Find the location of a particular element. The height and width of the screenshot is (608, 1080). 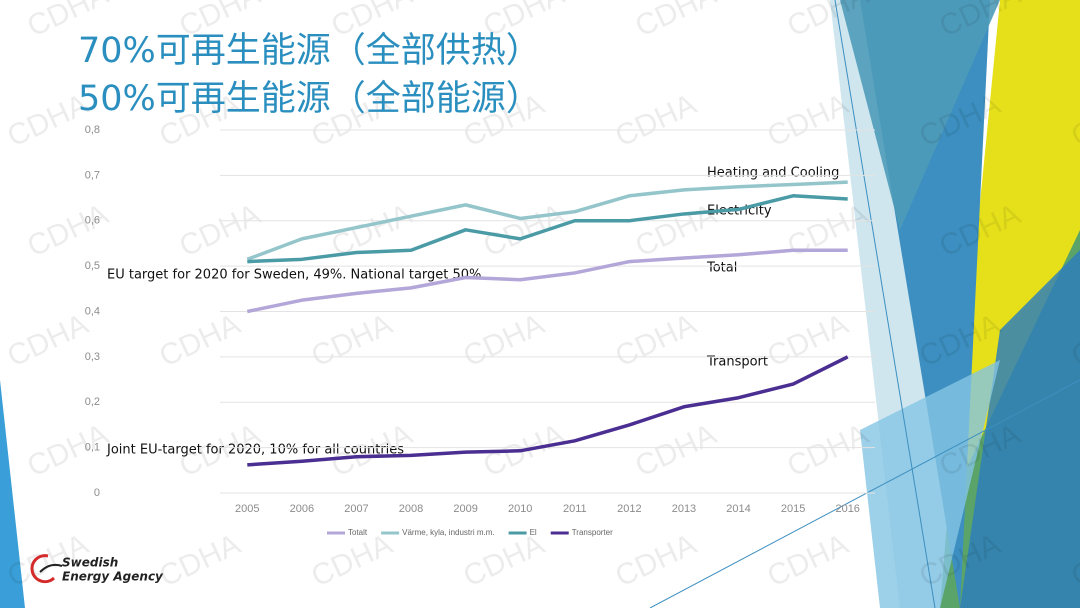

title-line: 70%可再生能源（全部供热） is located at coordinates (309, 51).